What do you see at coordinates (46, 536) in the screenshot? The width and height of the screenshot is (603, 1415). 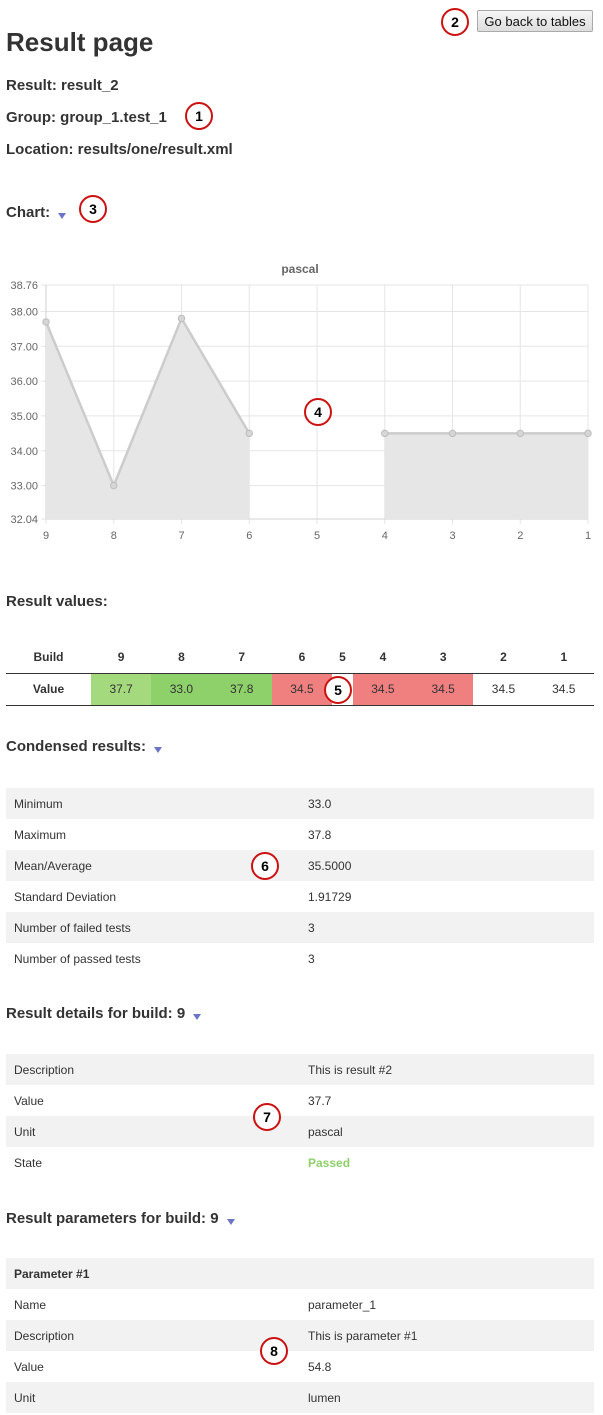 I see `x-tick-label: 9` at bounding box center [46, 536].